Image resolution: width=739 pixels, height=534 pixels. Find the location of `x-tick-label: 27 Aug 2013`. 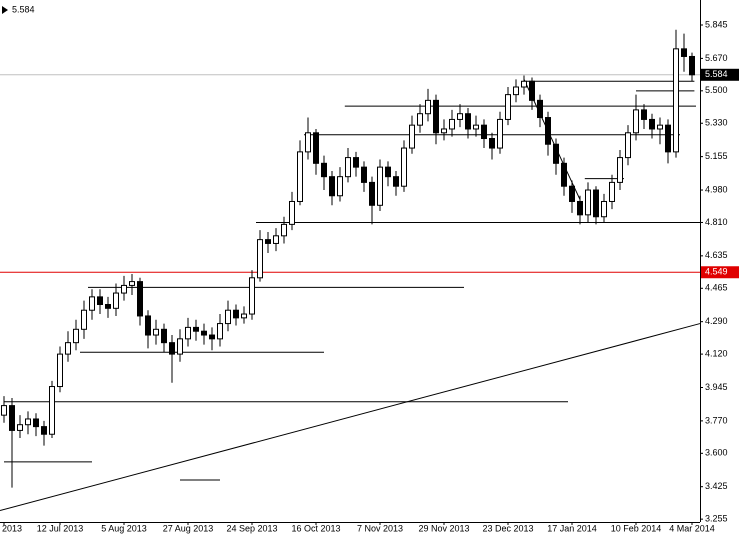

x-tick-label: 27 Aug 2013 is located at coordinates (188, 528).